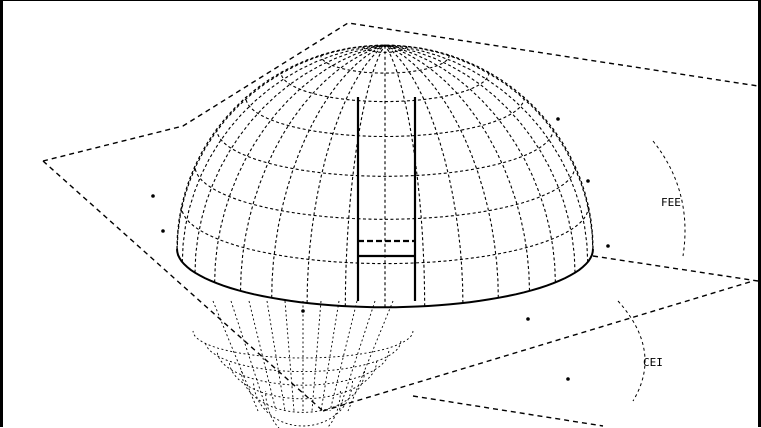  I want to click on right-plane-edge, so click(675, 268).